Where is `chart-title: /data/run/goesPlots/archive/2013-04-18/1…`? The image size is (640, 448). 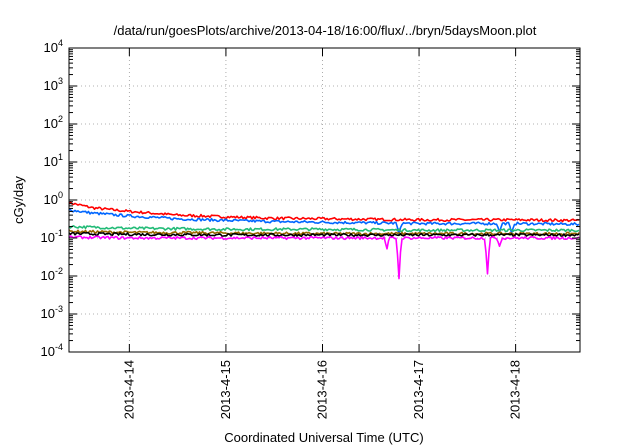
chart-title: /data/run/goesPlots/archive/2013-04-18/1… is located at coordinates (325, 30).